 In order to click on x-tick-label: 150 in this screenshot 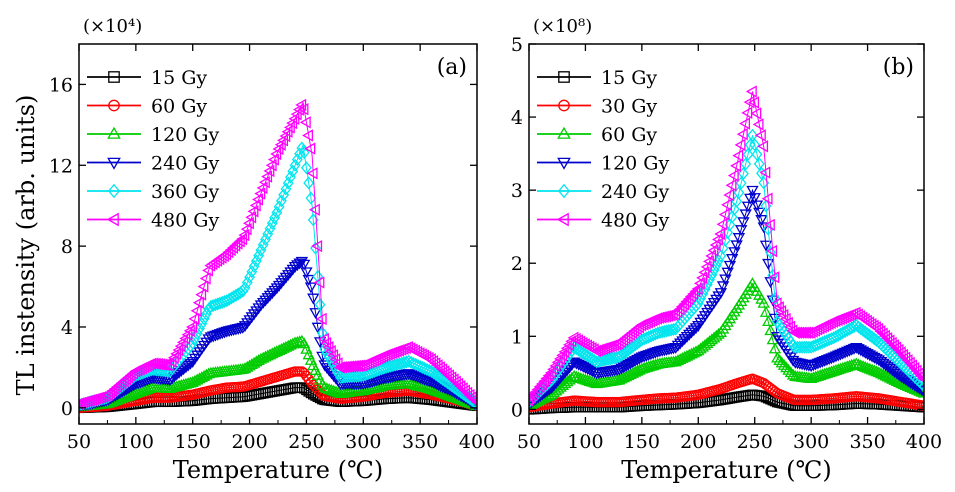, I will do `click(193, 442)`.